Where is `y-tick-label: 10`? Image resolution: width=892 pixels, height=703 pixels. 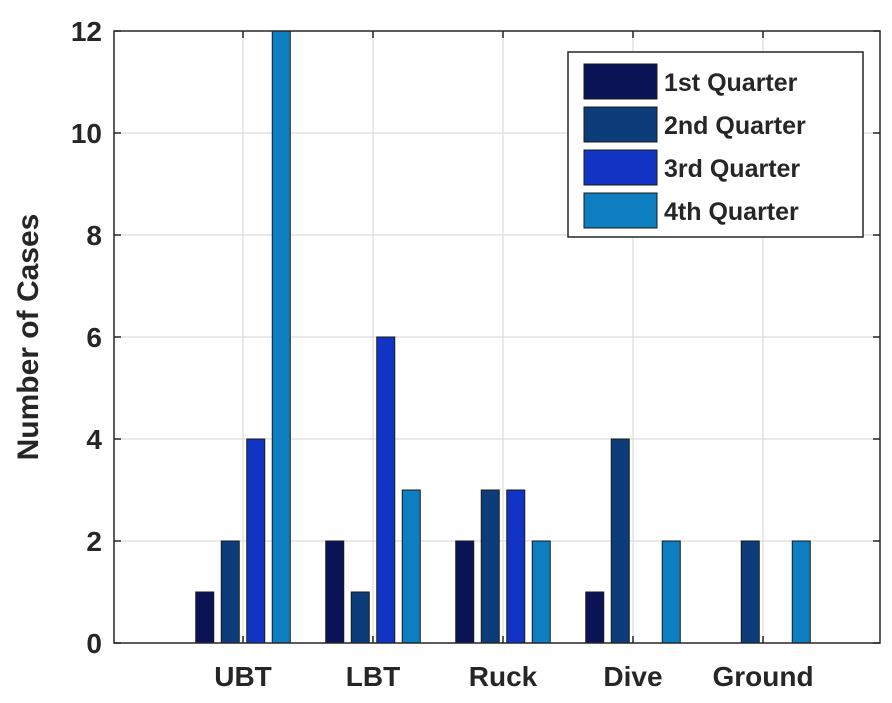 y-tick-label: 10 is located at coordinates (86, 133).